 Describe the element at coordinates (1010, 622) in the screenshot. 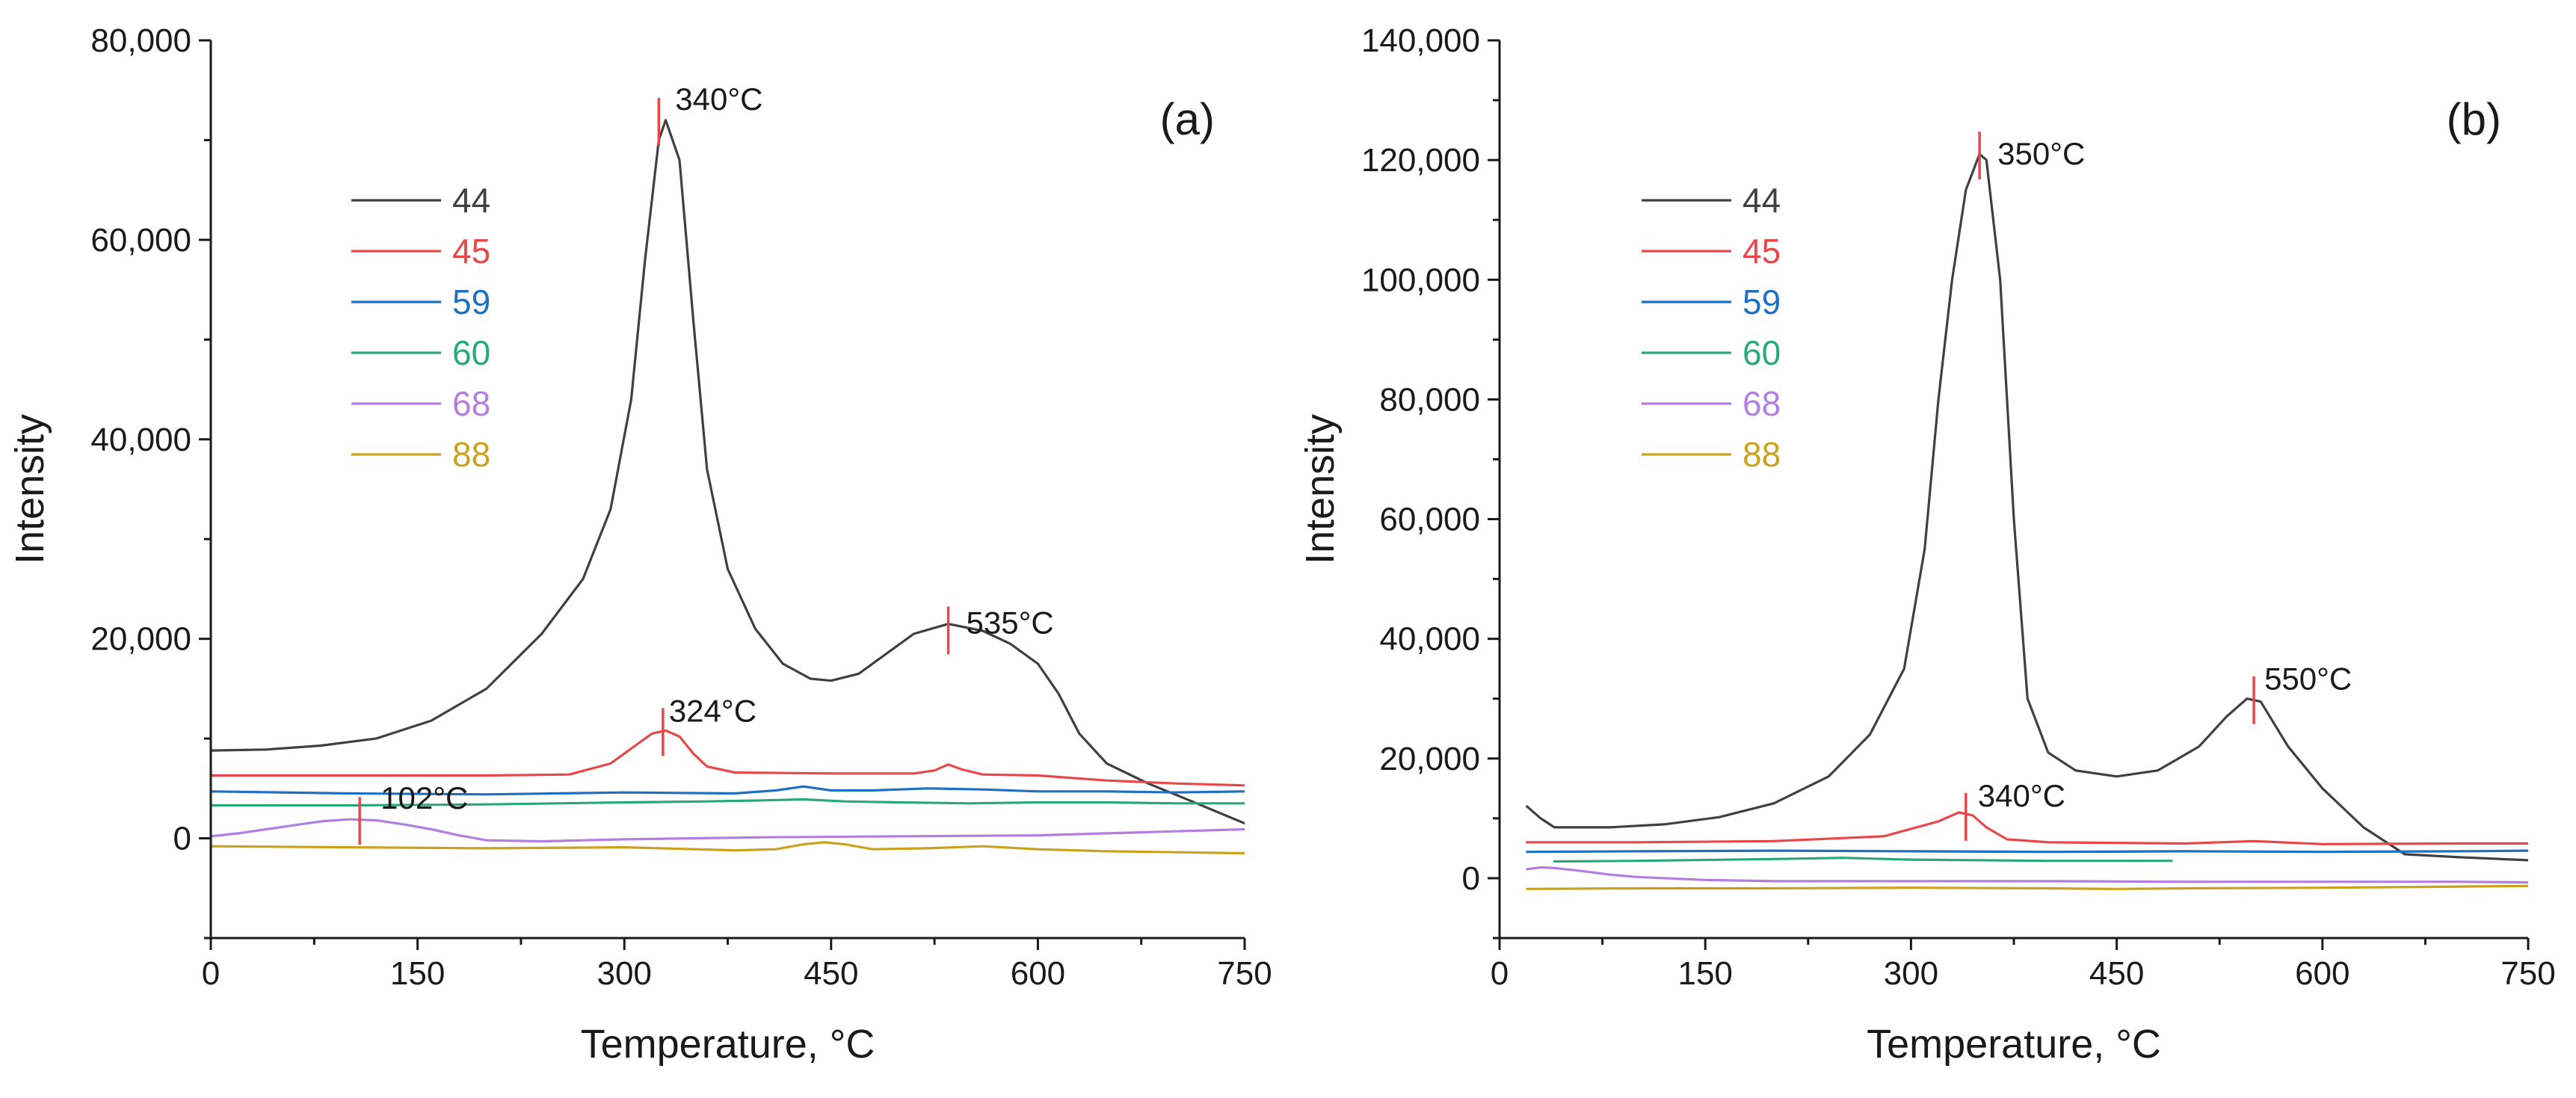

I see `peak-label: 535°C` at that location.